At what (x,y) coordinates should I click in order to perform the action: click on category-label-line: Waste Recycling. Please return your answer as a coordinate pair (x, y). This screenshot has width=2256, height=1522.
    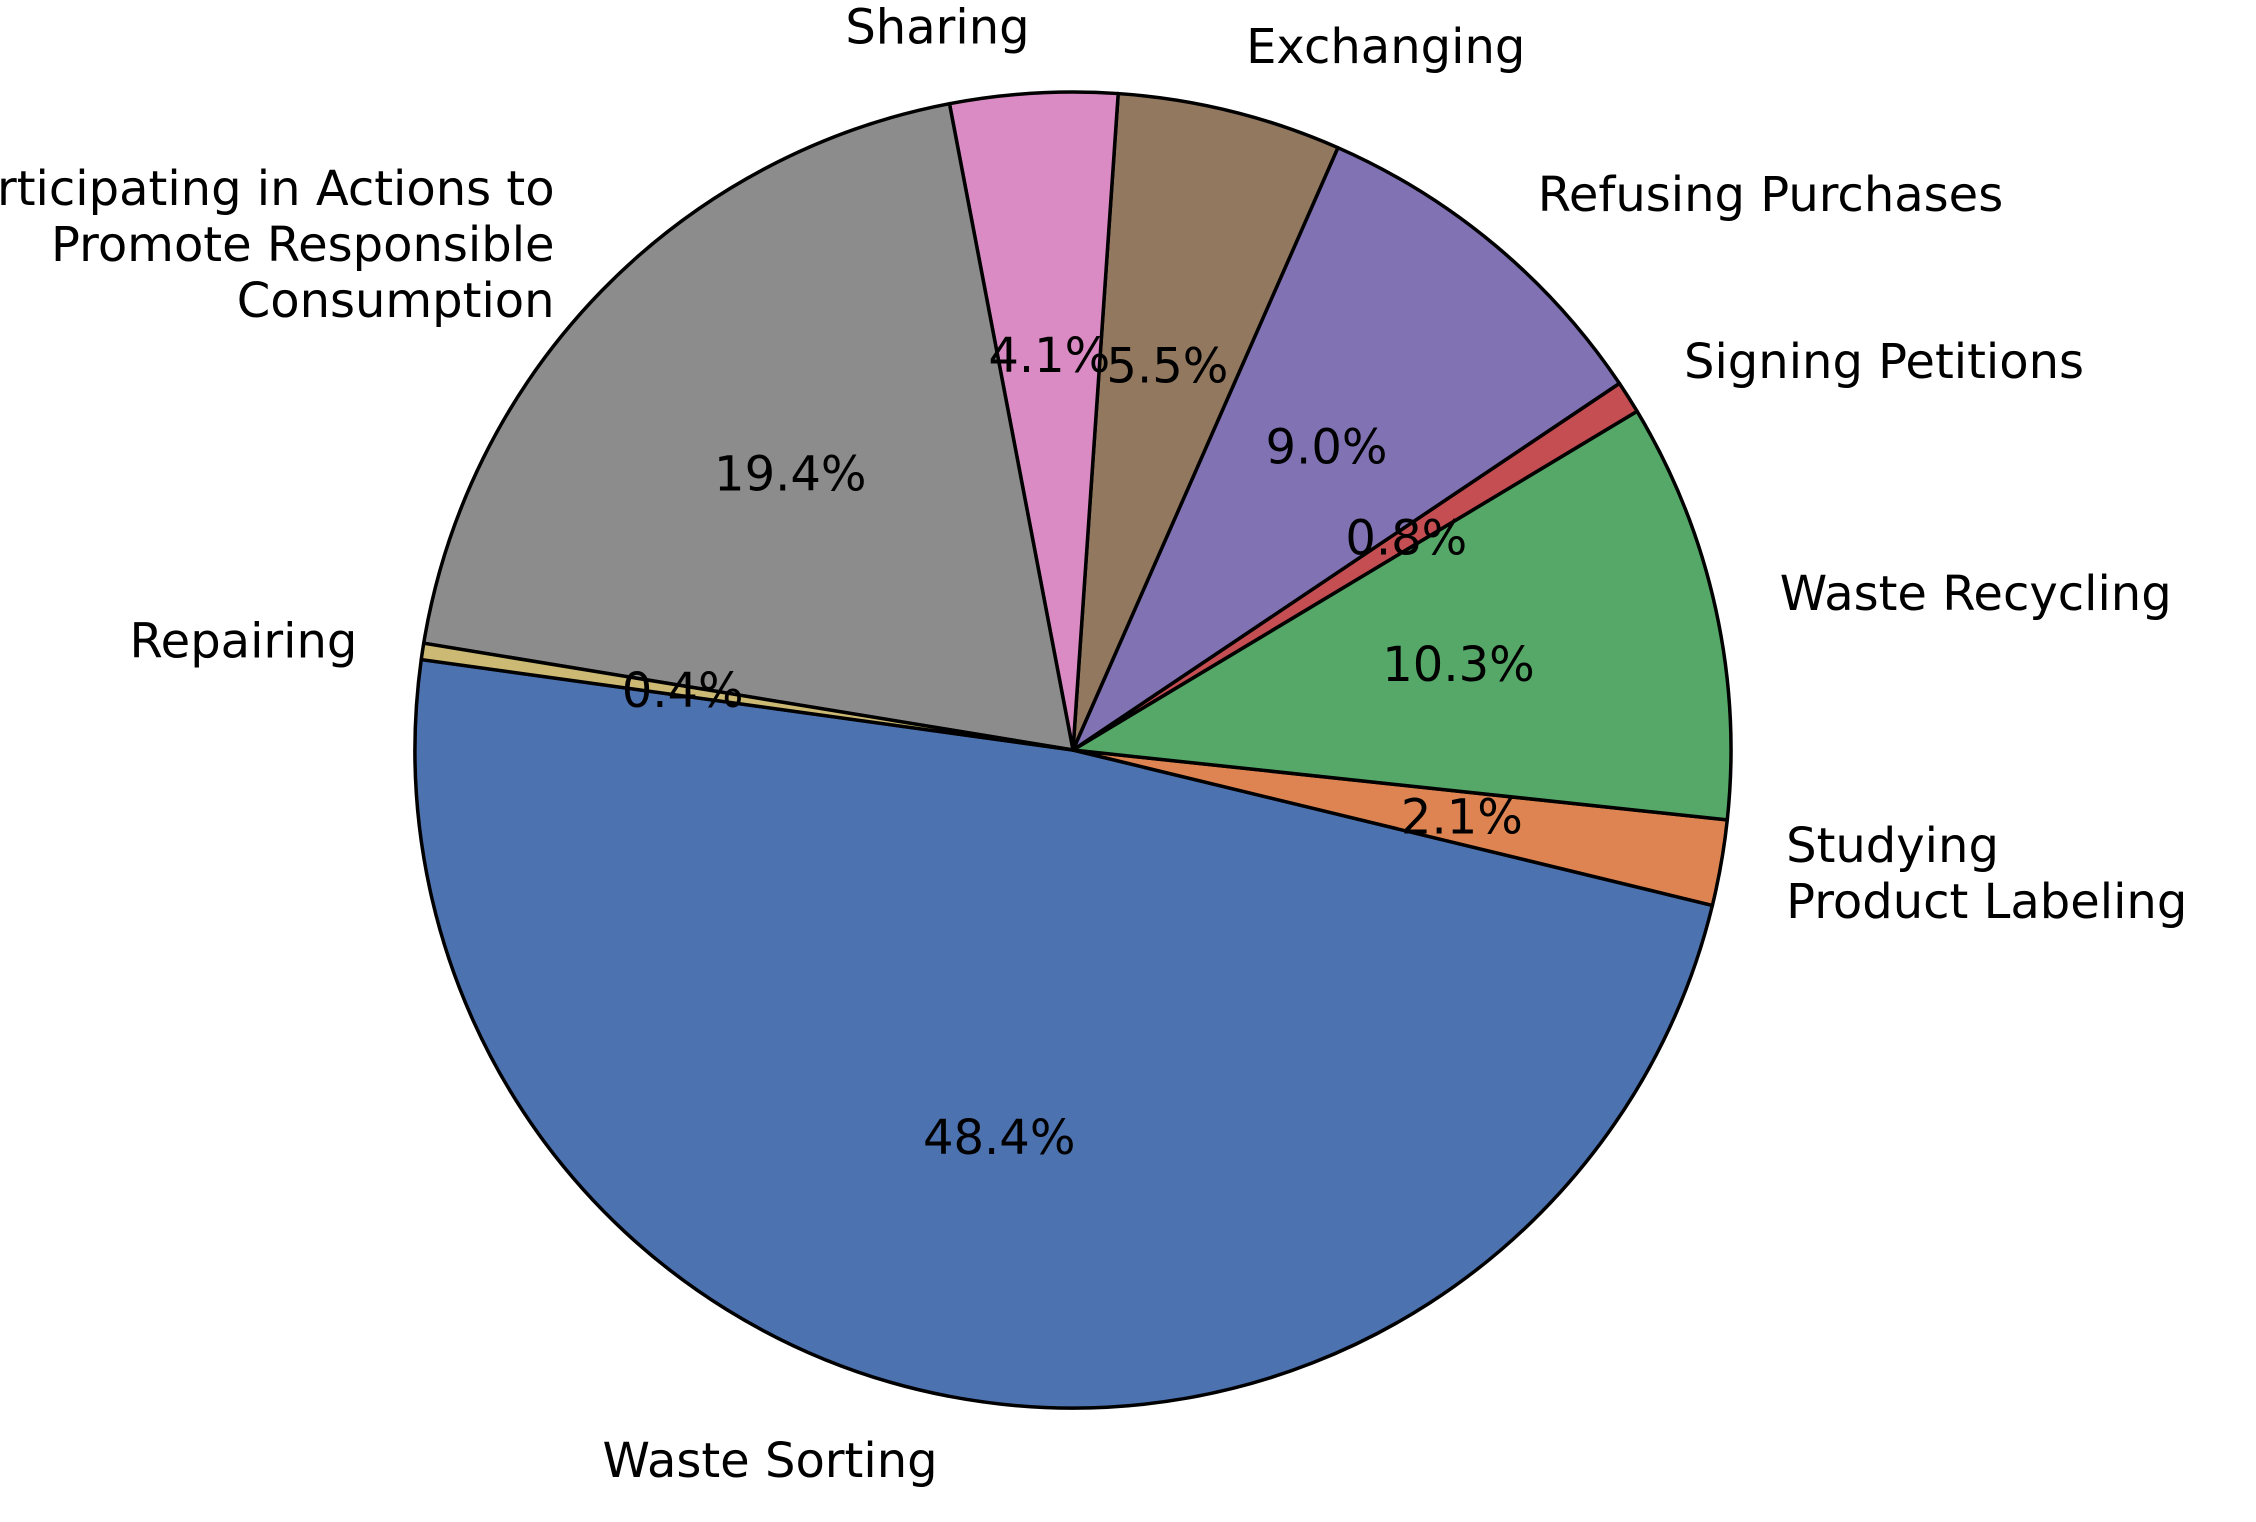
    Looking at the image, I should click on (1976, 594).